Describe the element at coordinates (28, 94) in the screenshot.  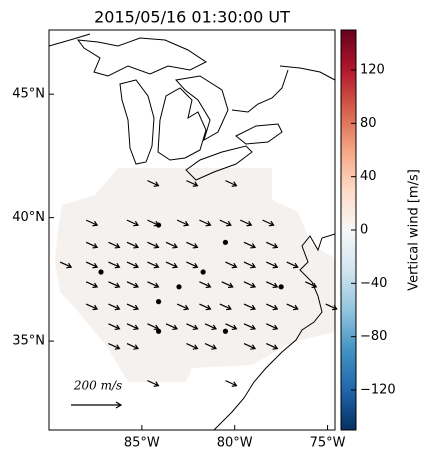
I see `y-tick-label: 45°N` at that location.